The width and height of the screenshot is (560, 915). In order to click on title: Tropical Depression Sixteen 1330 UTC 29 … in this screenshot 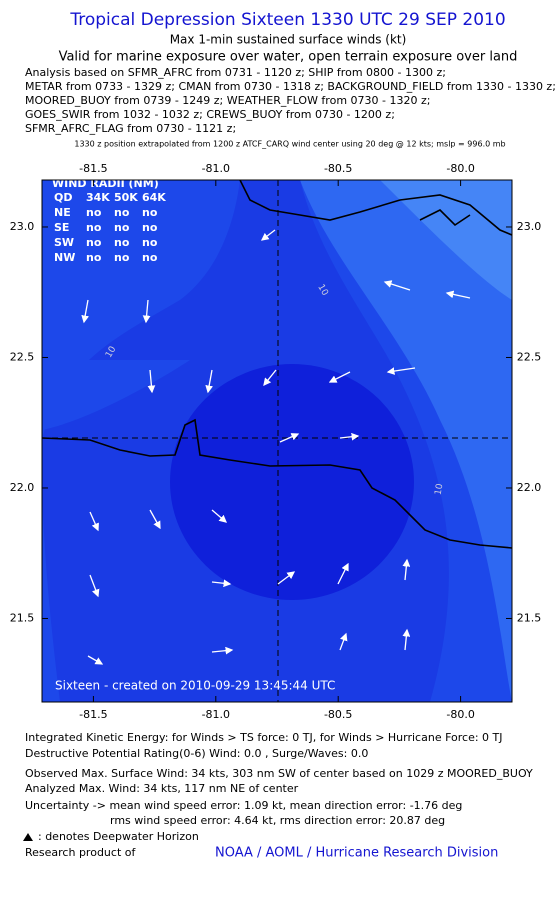, I will do `click(287, 20)`.